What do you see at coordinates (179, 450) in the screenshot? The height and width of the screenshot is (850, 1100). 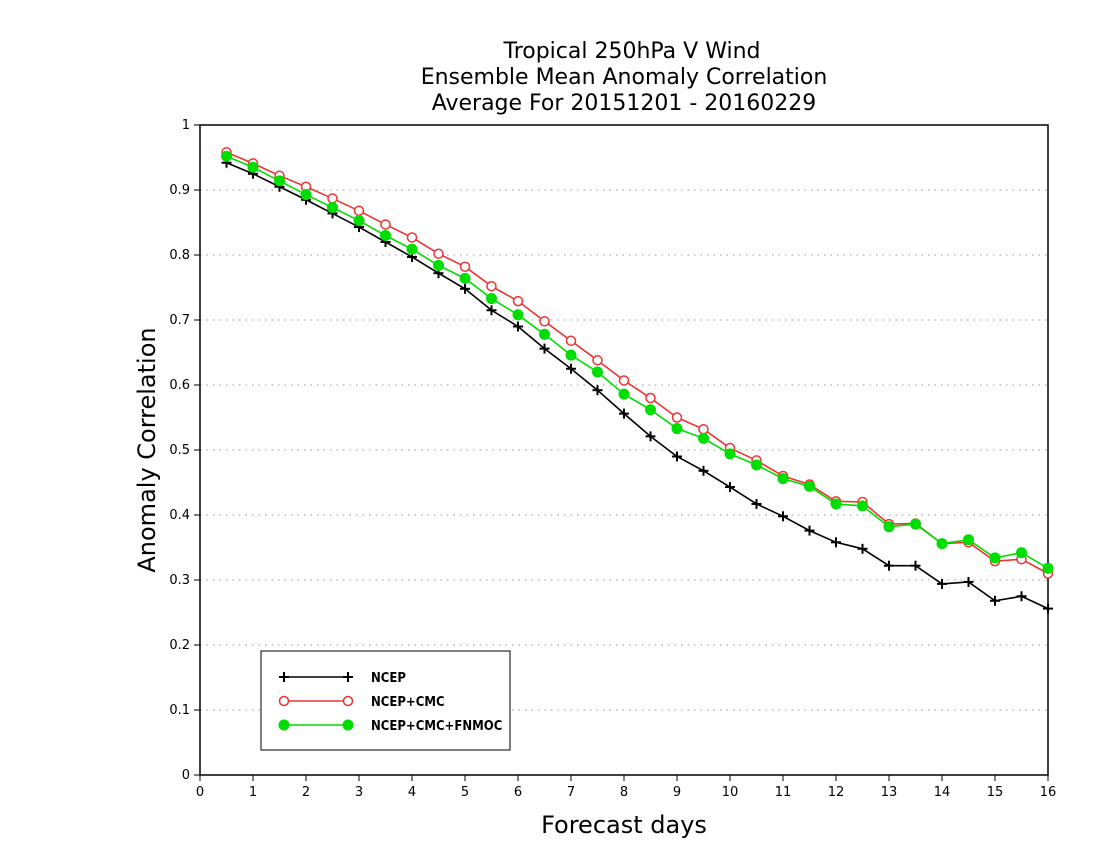 I see `y-axis-tick-labels: 0 0.1 0.2 0.3 0.4 0.5 0.6 0.7 0.8 0.9 1` at bounding box center [179, 450].